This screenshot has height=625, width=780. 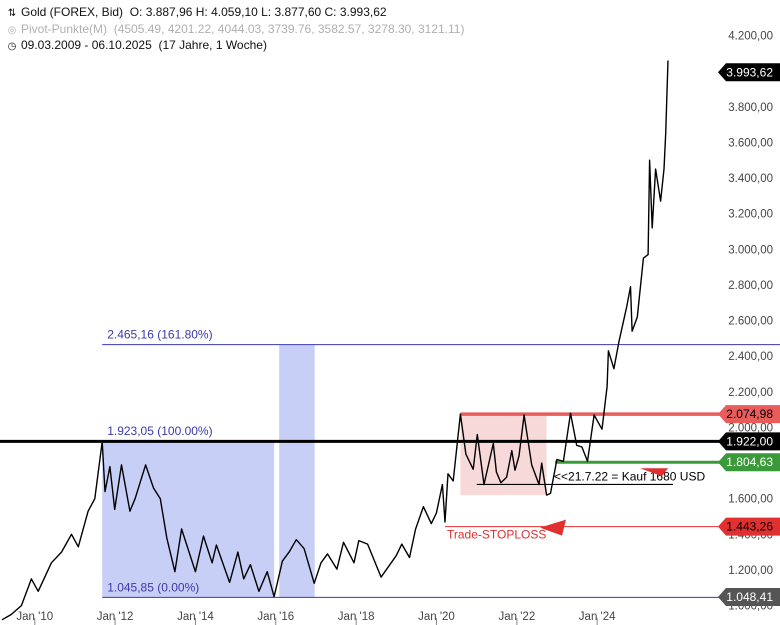 I want to click on y-tick-label-9: 2.800,00, so click(x=750, y=286).